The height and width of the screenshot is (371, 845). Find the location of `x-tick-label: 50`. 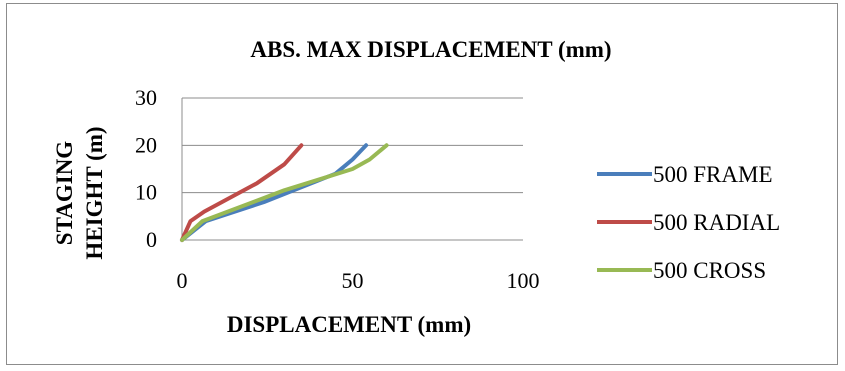

x-tick-label: 50 is located at coordinates (353, 280).